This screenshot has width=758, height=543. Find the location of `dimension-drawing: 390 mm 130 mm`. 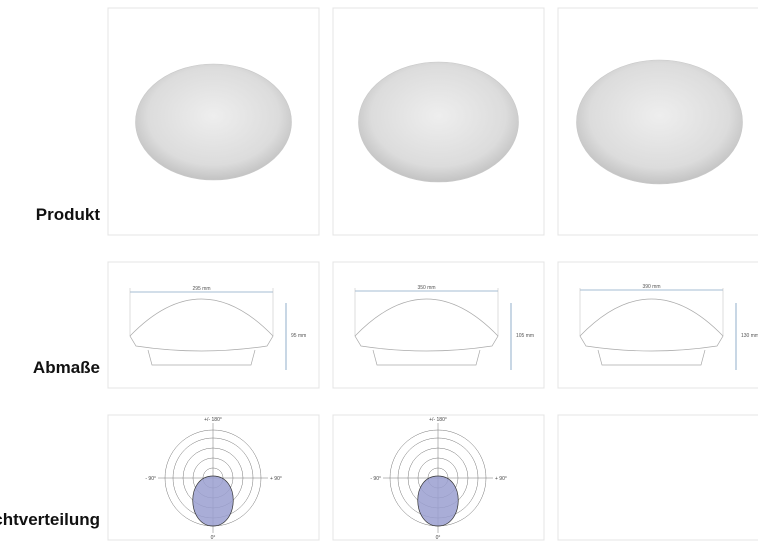

dimension-drawing: 390 mm 130 mm is located at coordinates (668, 327).